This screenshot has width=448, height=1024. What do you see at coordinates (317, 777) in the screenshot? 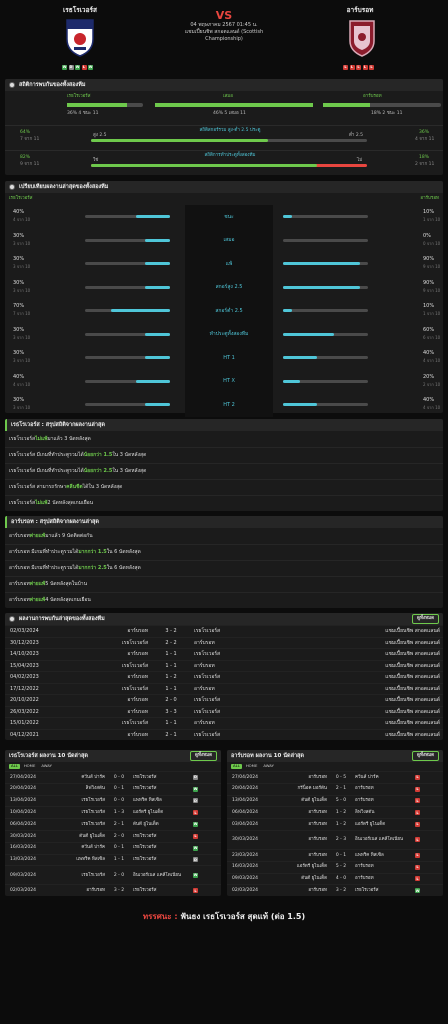
I see `last10-home: อาร์บรอท` at bounding box center [317, 777].